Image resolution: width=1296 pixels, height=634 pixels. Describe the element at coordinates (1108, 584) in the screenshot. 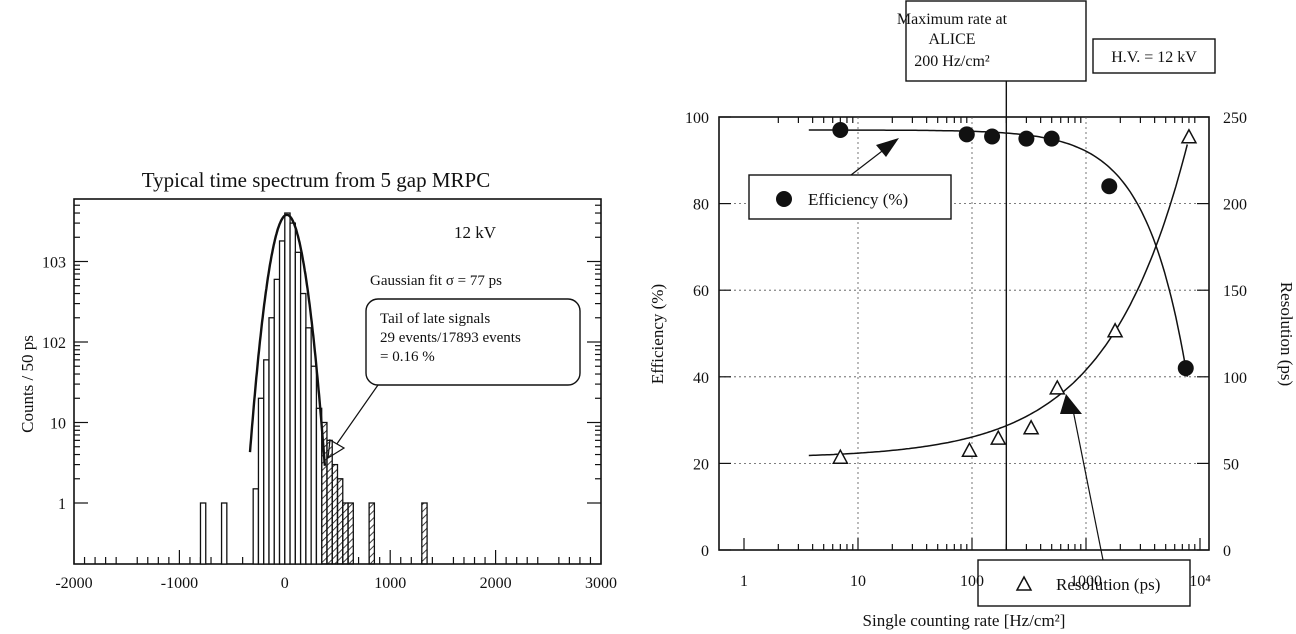

I see `resolution-legend-label: Resolution (ps)` at that location.